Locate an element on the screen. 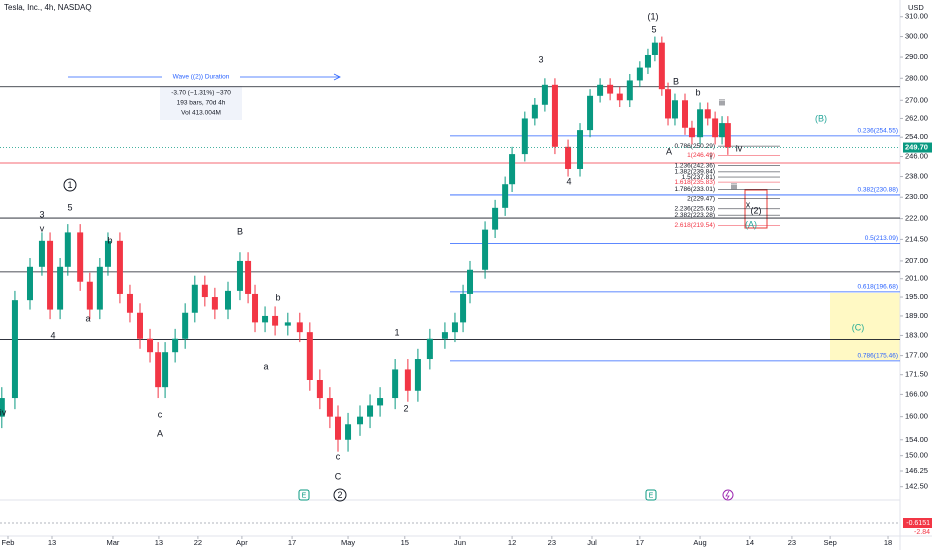 The width and height of the screenshot is (932, 550). target-zone is located at coordinates (865, 326).